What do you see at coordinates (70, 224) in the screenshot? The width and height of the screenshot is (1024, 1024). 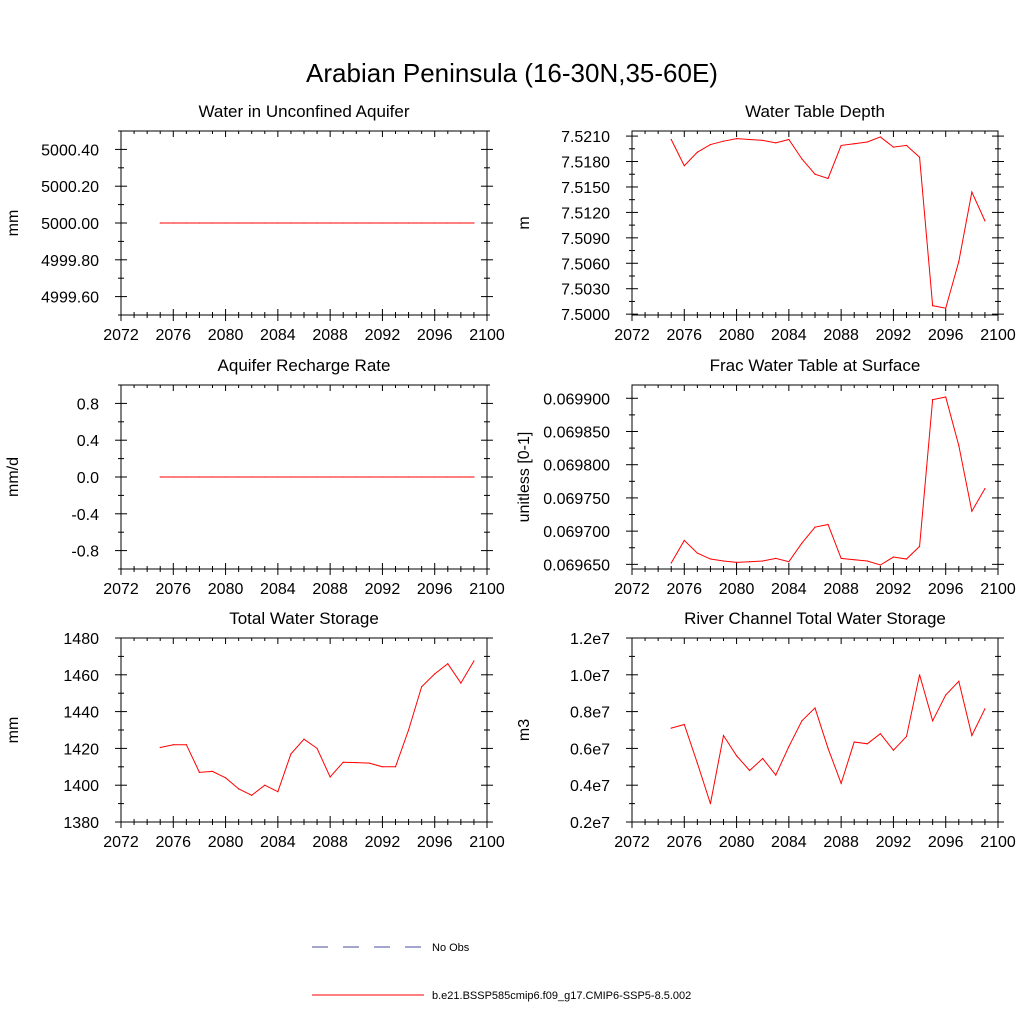 I see `y-tick-label: 5000.00` at bounding box center [70, 224].